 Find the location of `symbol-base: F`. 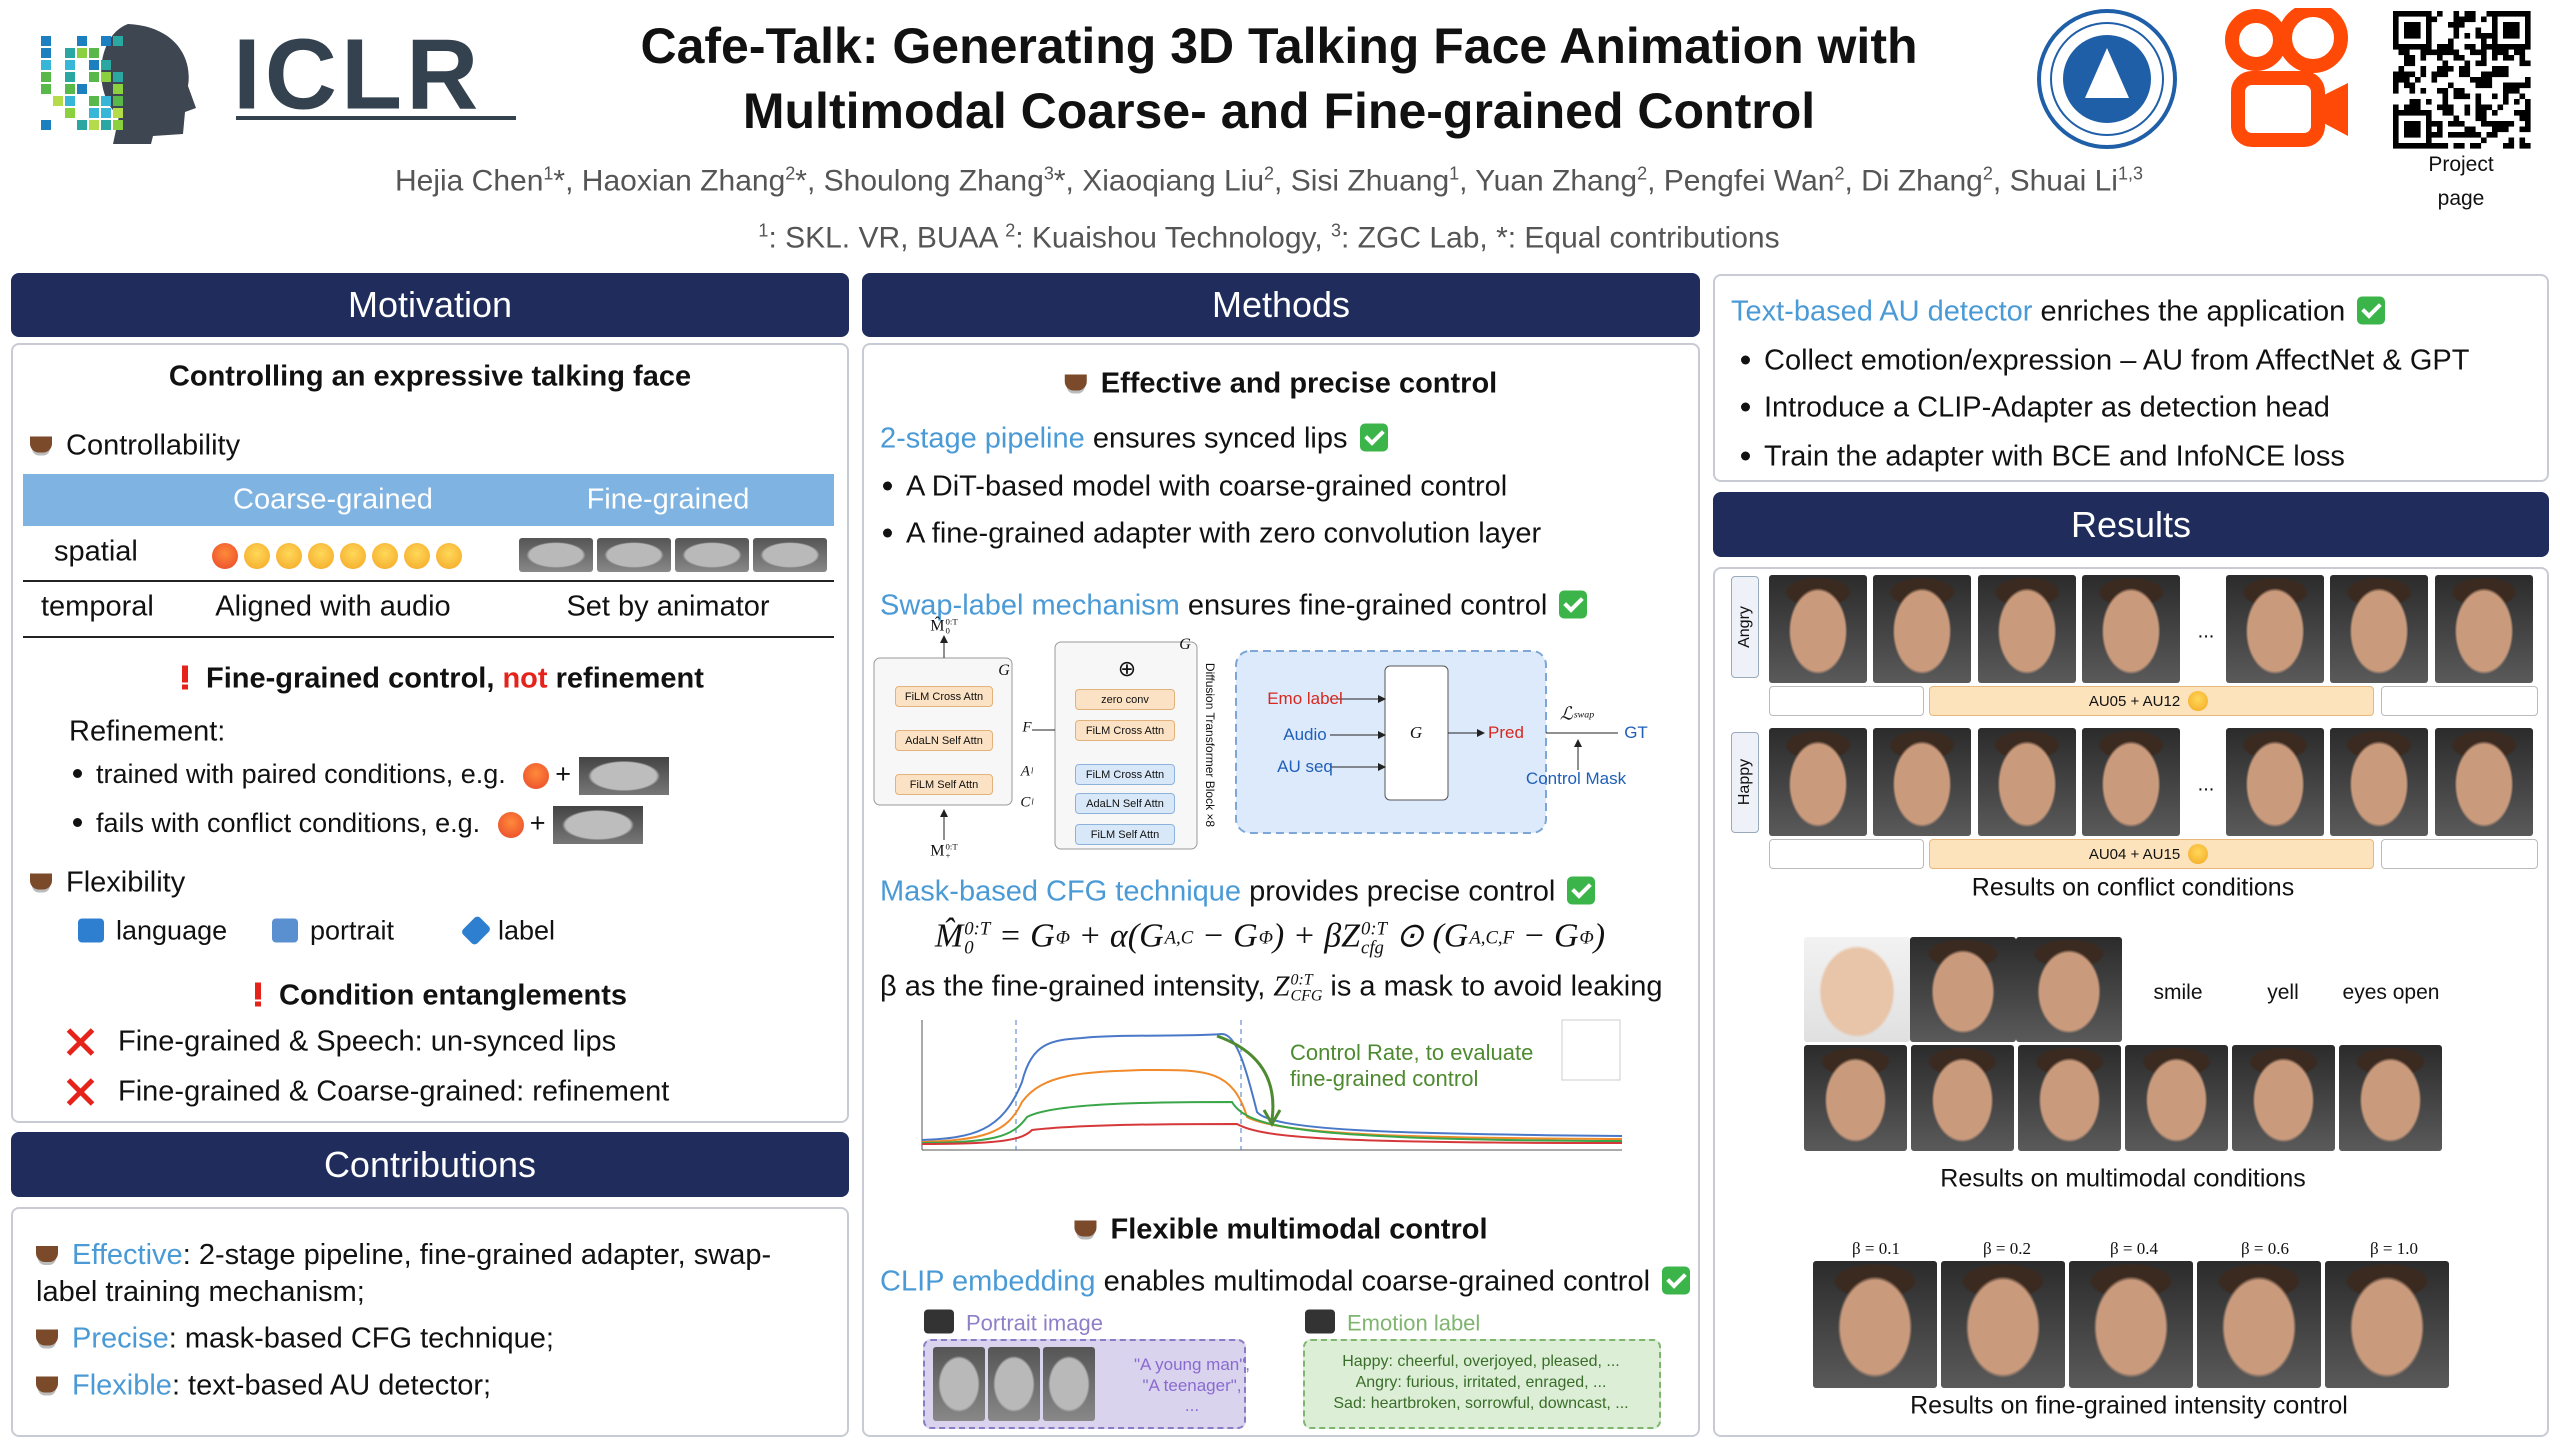

symbol-base: F is located at coordinates (1027, 727).